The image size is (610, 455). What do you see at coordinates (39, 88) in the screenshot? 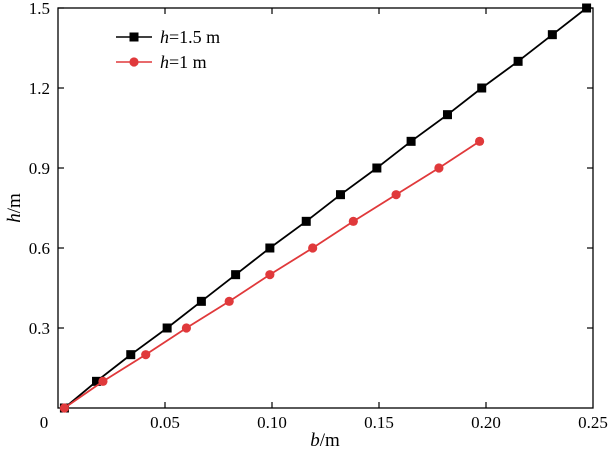
I see `y-tick-label: 1.2` at bounding box center [39, 88].